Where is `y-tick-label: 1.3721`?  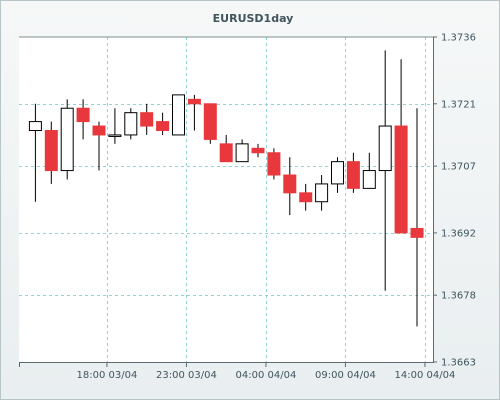 y-tick-label: 1.3721 is located at coordinates (458, 104).